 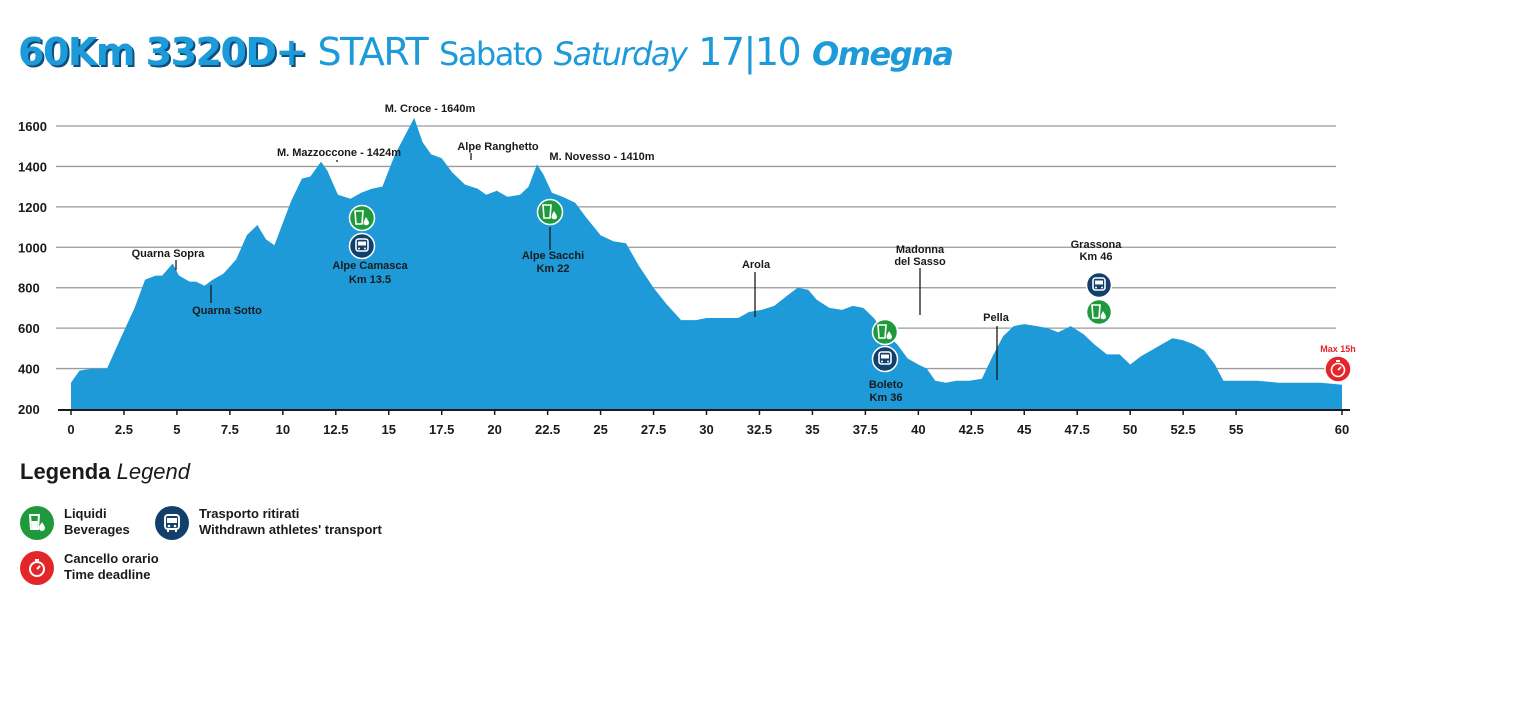 I want to click on legend-beverages-line1: Liquidi, so click(x=85, y=513).